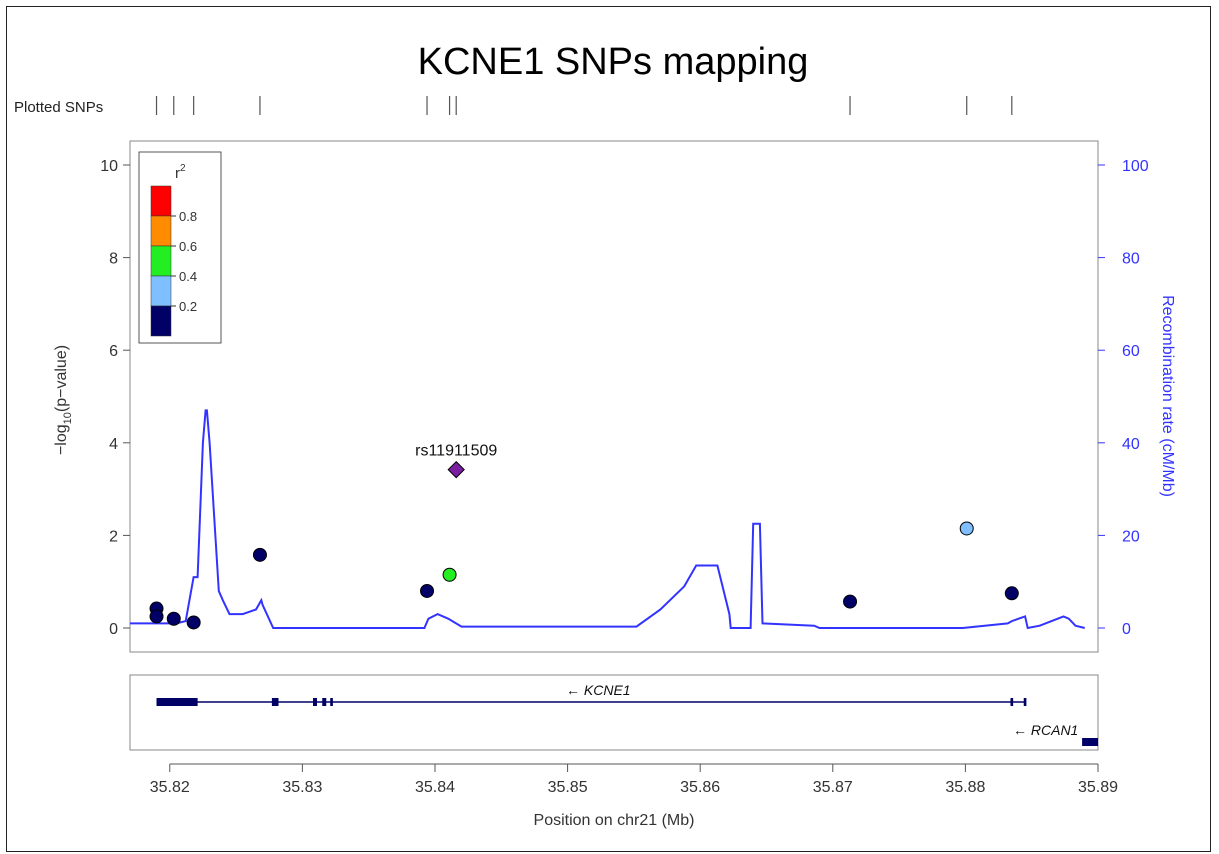 This screenshot has width=1219, height=854. I want to click on x-axis: 35.82 35.83 35.84 35.85 35.86 35.87 35.88 35.89, so click(634, 779).